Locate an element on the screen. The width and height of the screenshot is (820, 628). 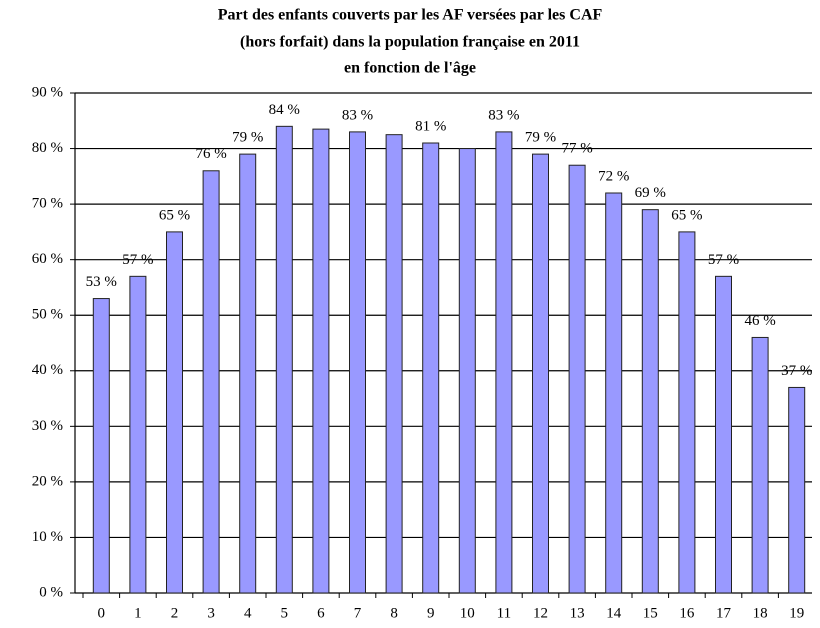
x-tick-label: 9 is located at coordinates (431, 613).